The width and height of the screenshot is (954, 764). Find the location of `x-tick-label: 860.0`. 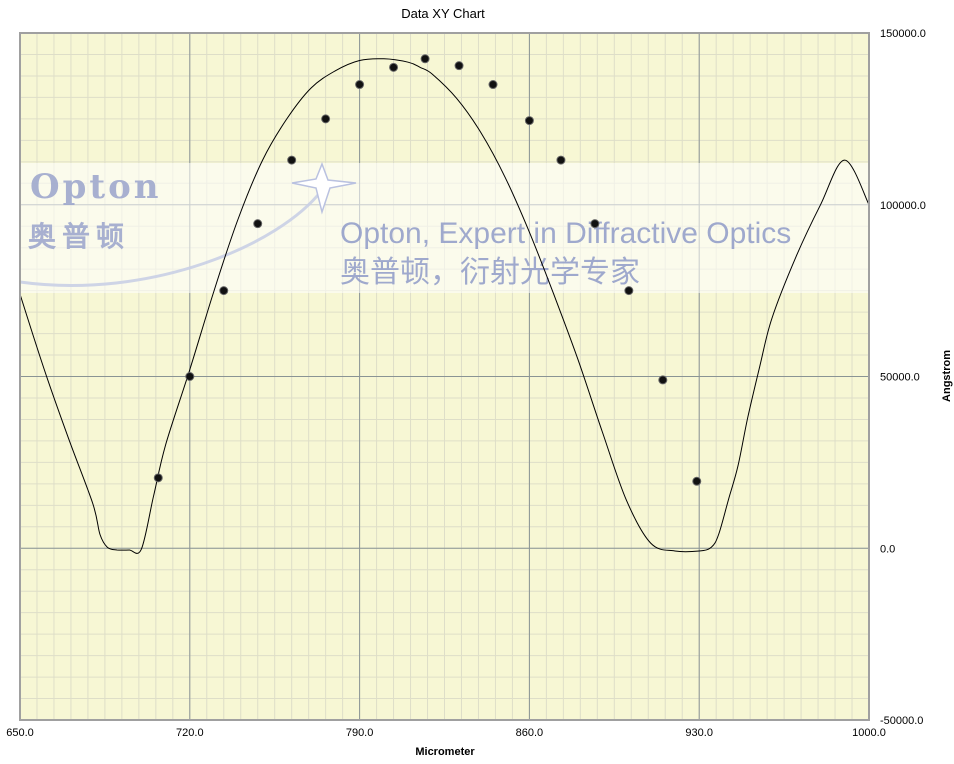

x-tick-label: 860.0 is located at coordinates (530, 733).